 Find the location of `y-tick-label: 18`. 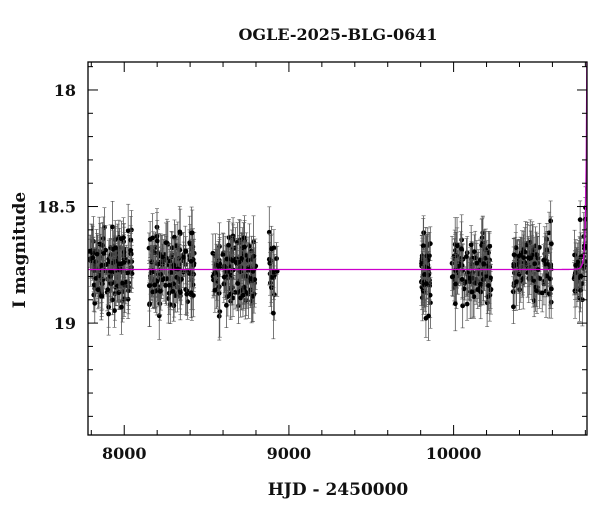

y-tick-label: 18 is located at coordinates (65, 90).